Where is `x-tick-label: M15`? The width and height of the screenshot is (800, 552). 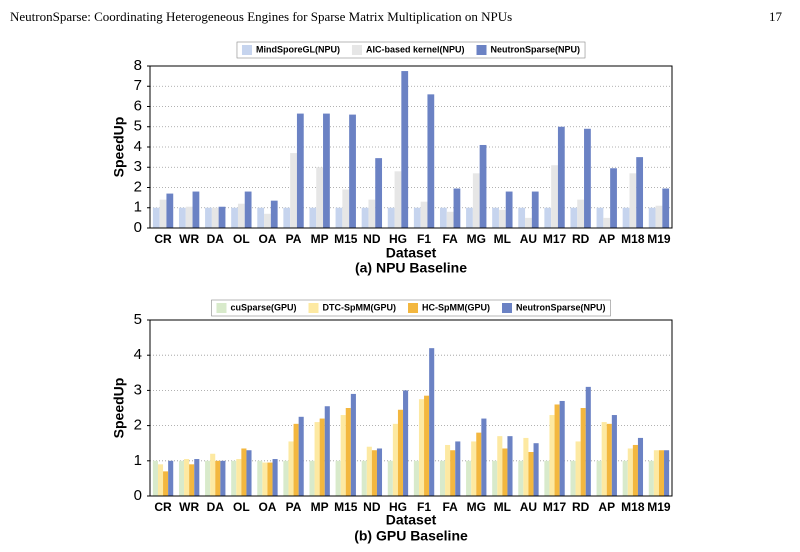 x-tick-label: M15 is located at coordinates (346, 239).